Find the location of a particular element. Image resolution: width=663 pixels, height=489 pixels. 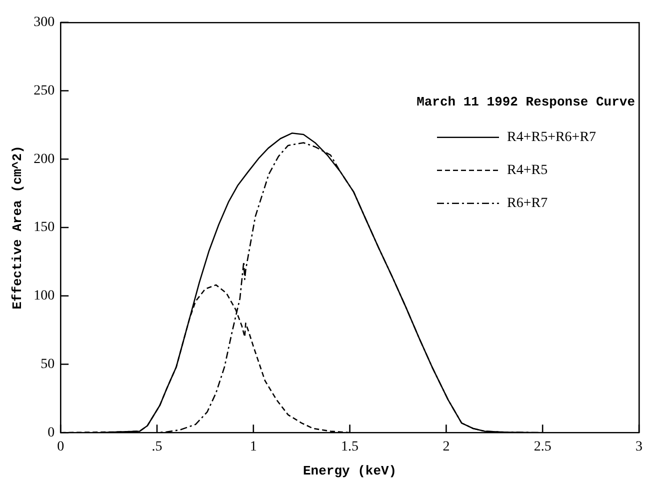

y-tick-label: 250 is located at coordinates (44, 90).